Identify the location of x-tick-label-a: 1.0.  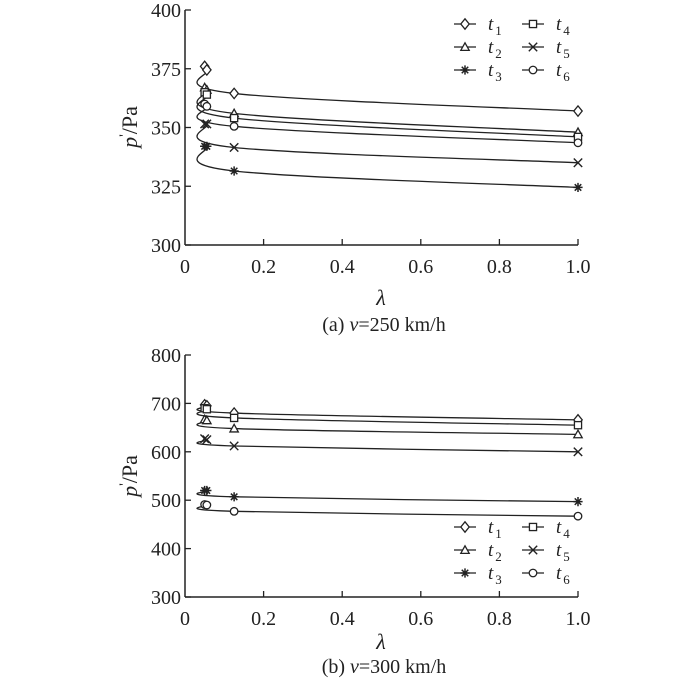
(578, 267).